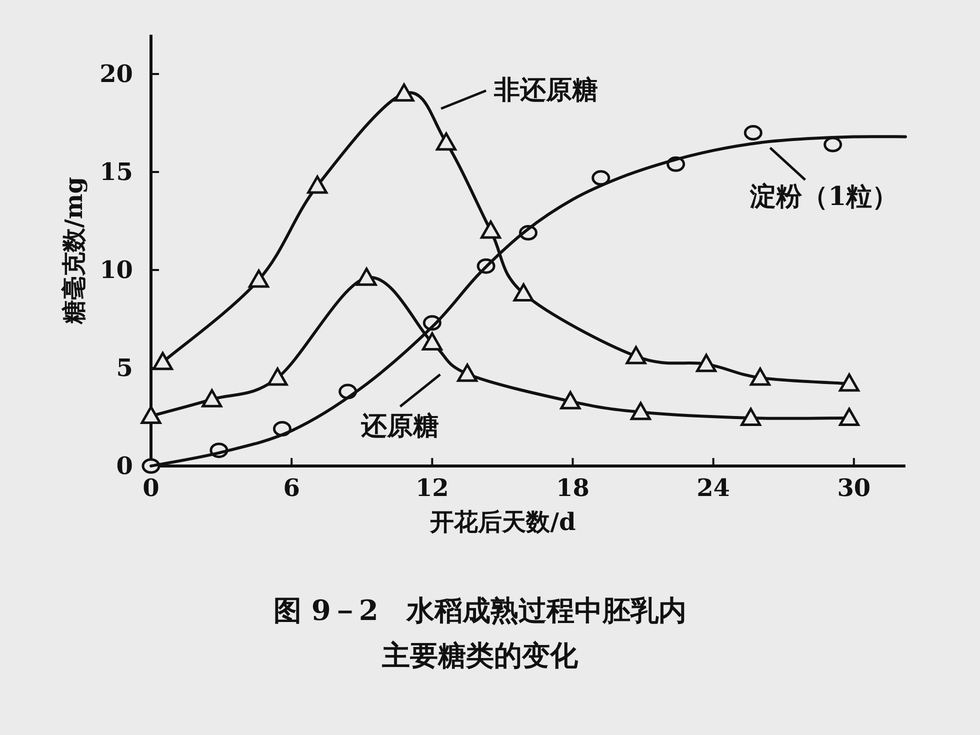  Describe the element at coordinates (116, 73) in the screenshot. I see `y-tick-label: 20` at that location.